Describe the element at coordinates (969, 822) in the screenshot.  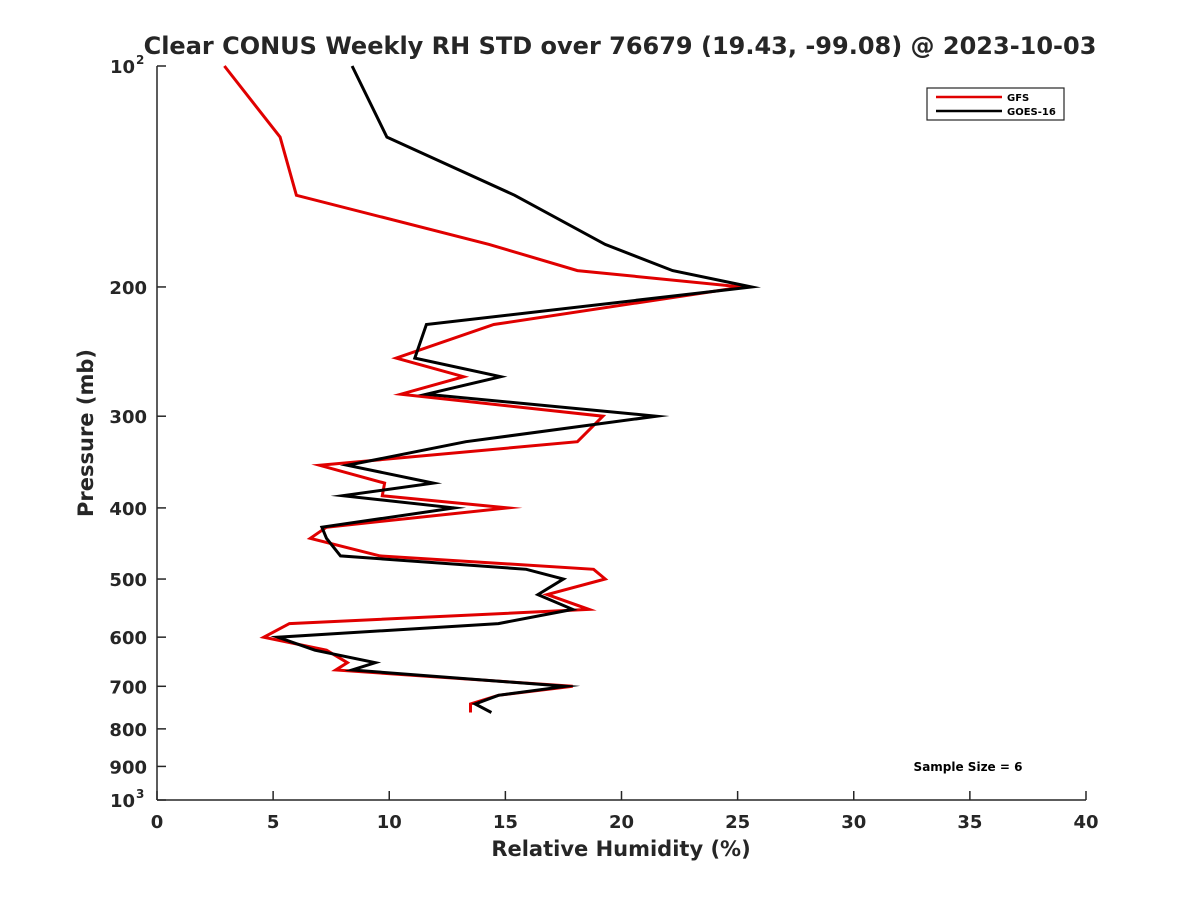
I see `x-tick-label: 35` at that location.